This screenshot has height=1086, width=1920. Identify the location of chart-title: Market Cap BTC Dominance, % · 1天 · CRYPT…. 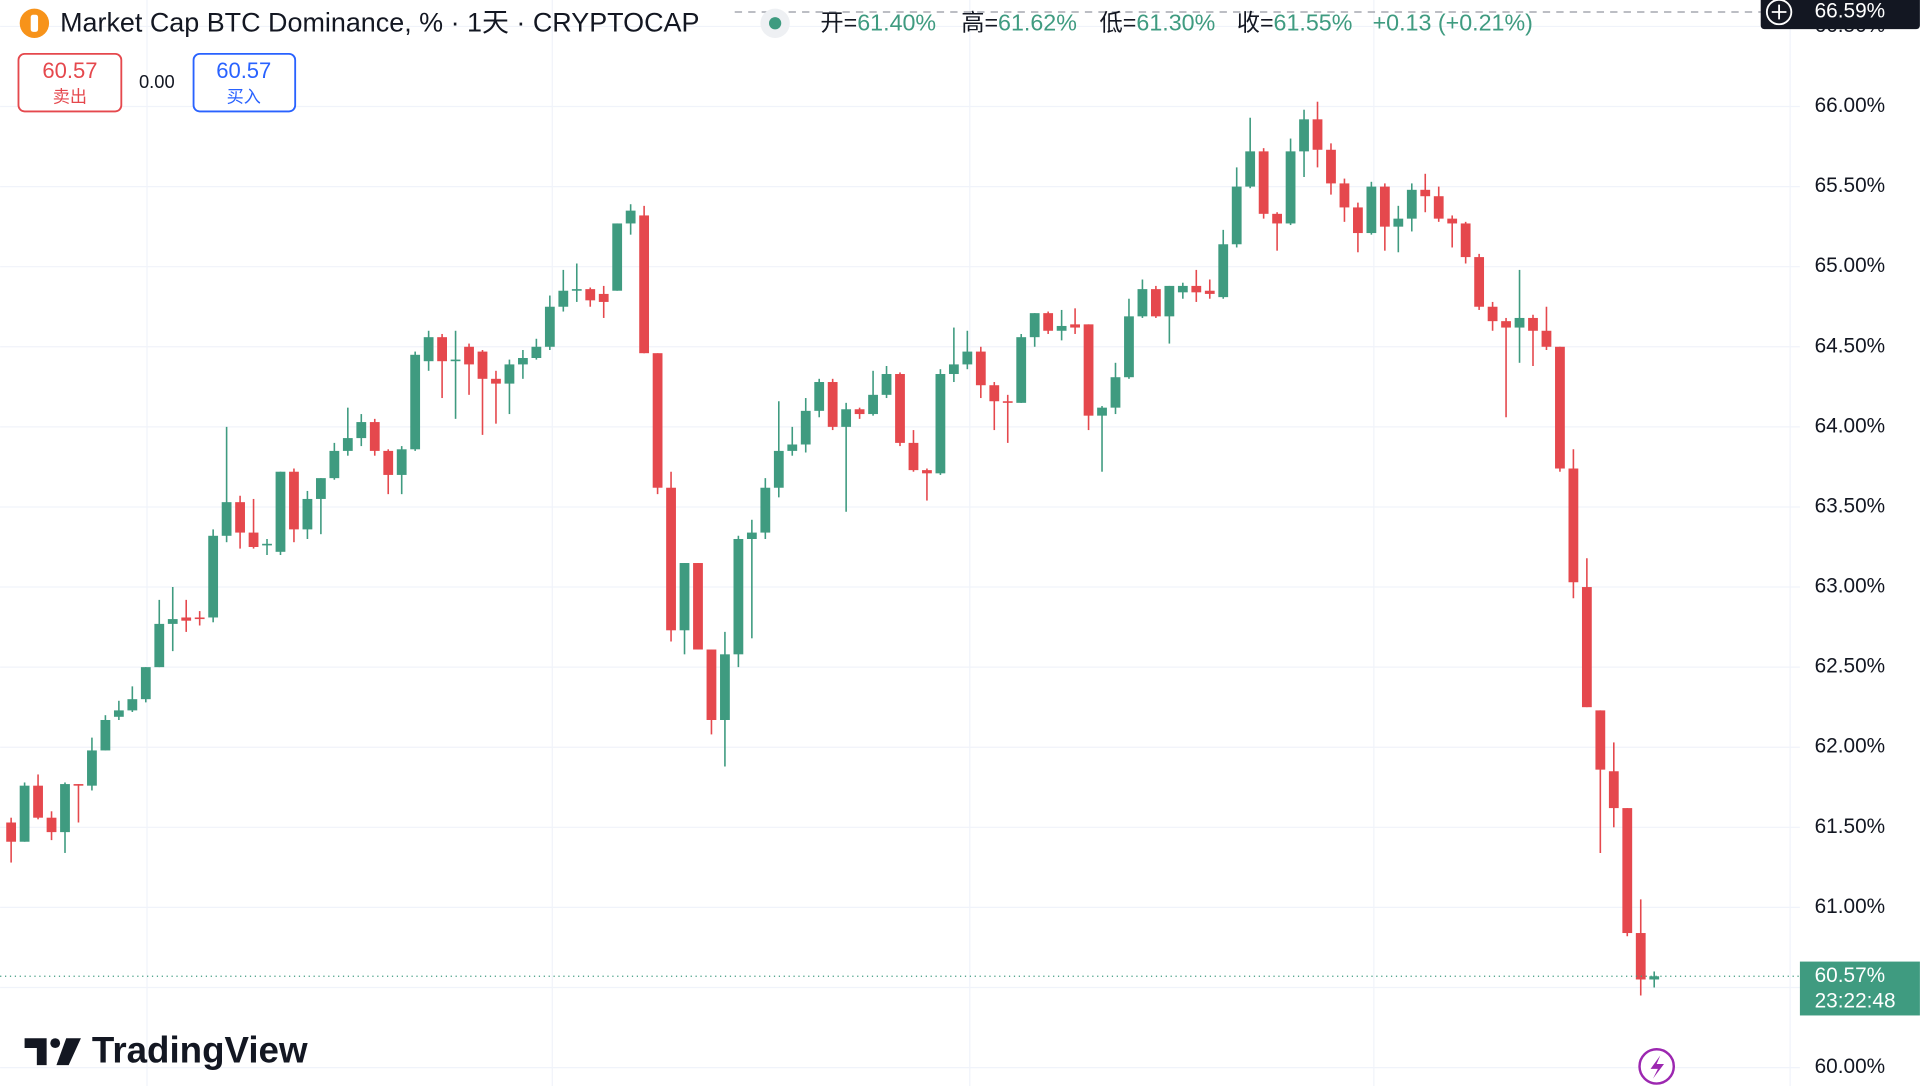
(379, 23).